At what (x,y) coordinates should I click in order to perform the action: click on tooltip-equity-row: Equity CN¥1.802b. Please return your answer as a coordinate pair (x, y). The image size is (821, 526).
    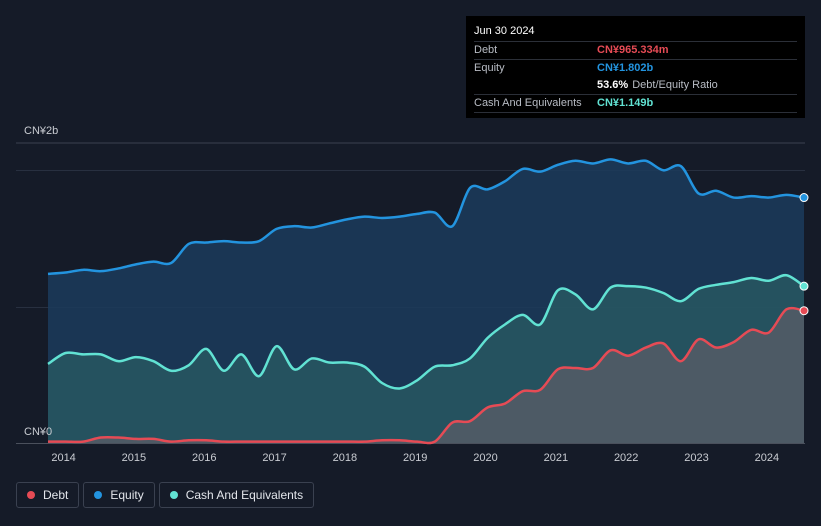
    Looking at the image, I should click on (635, 68).